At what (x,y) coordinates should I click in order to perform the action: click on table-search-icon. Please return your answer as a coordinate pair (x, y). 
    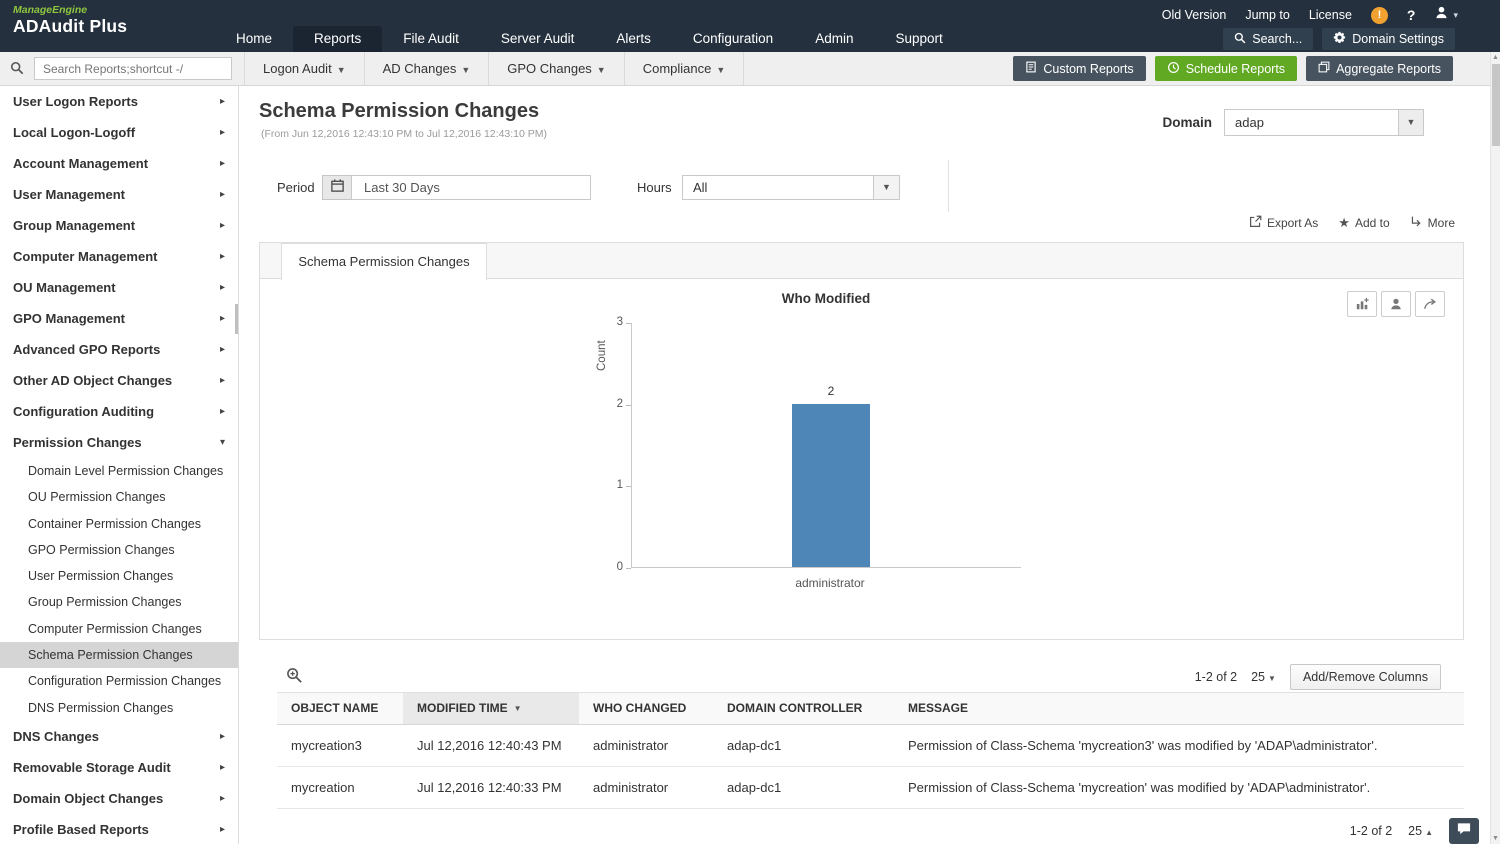
    Looking at the image, I should click on (294, 678).